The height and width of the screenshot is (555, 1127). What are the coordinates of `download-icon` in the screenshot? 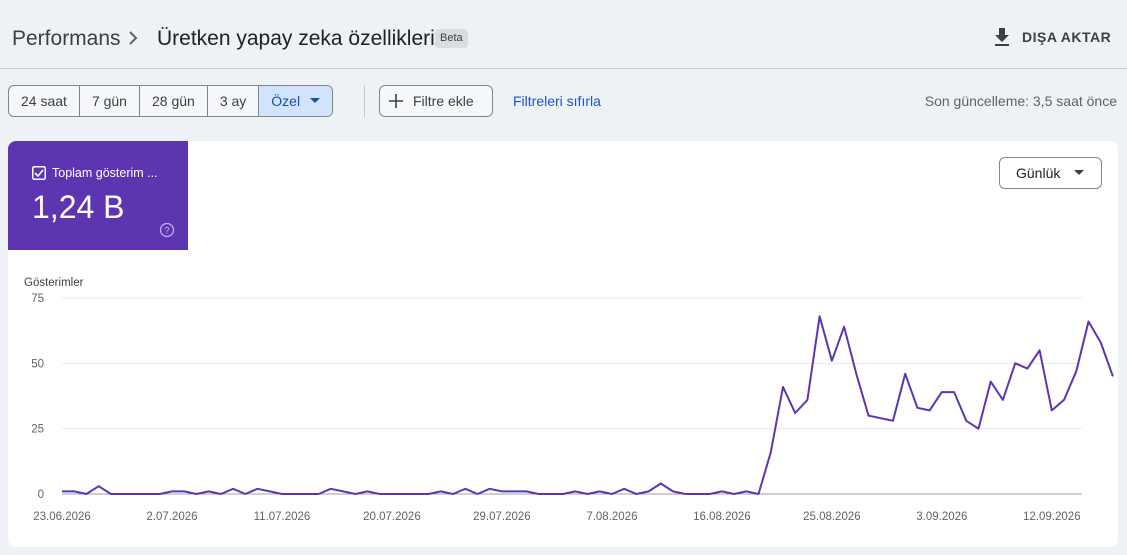 It's located at (1002, 37).